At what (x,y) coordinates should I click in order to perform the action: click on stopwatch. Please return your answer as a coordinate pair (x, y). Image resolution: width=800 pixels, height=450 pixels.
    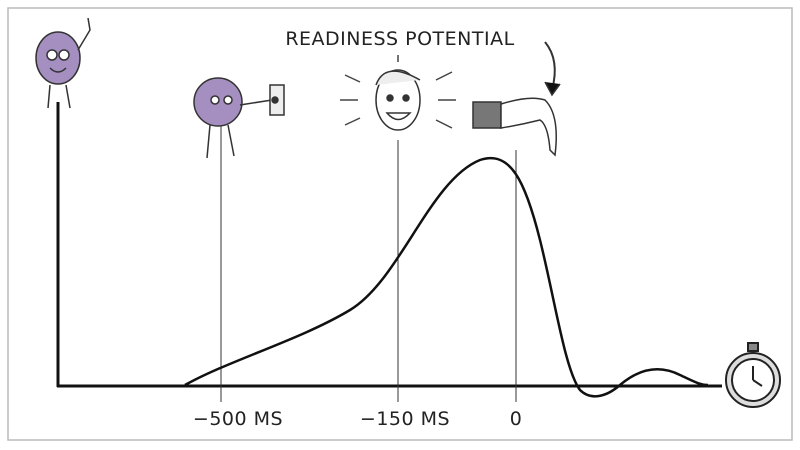
    Looking at the image, I should click on (753, 375).